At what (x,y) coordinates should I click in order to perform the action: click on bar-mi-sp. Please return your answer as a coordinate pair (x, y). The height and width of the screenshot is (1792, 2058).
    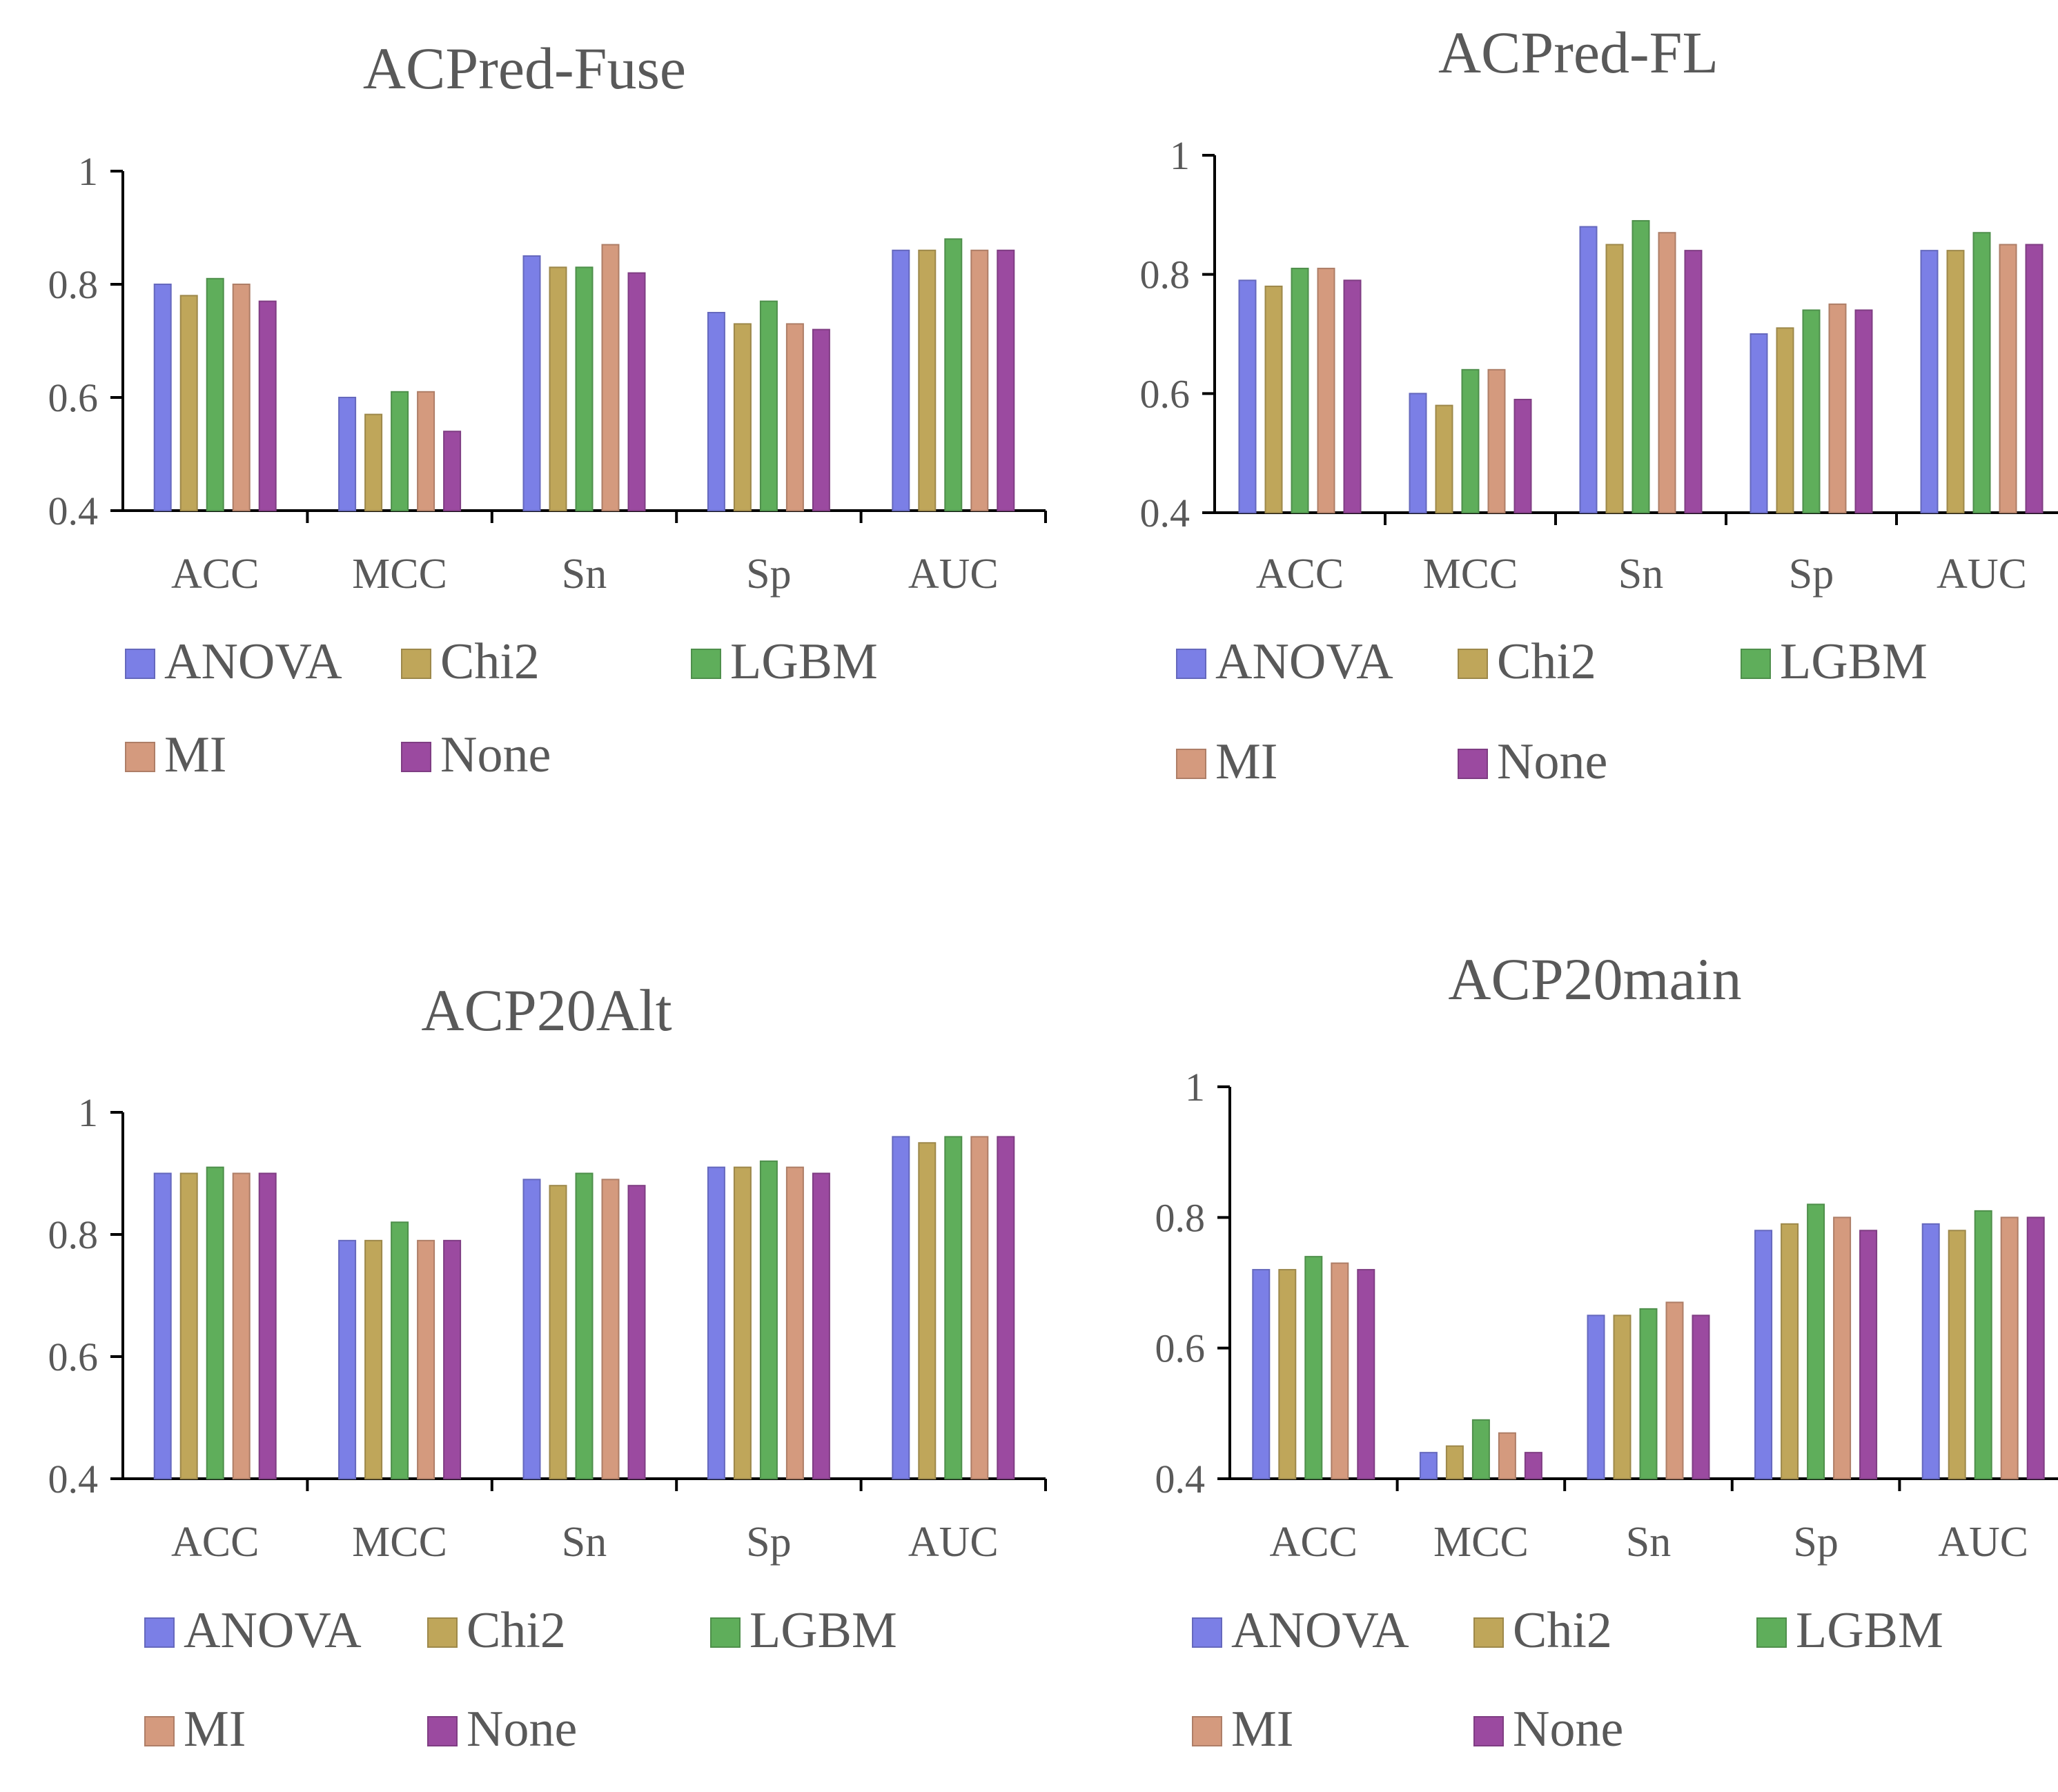
    Looking at the image, I should click on (794, 1323).